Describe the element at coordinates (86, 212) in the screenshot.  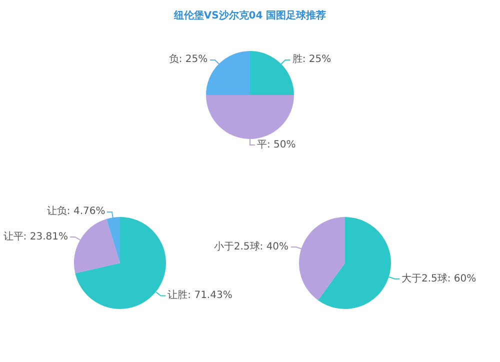
I see `data-label: : 4.76%` at that location.